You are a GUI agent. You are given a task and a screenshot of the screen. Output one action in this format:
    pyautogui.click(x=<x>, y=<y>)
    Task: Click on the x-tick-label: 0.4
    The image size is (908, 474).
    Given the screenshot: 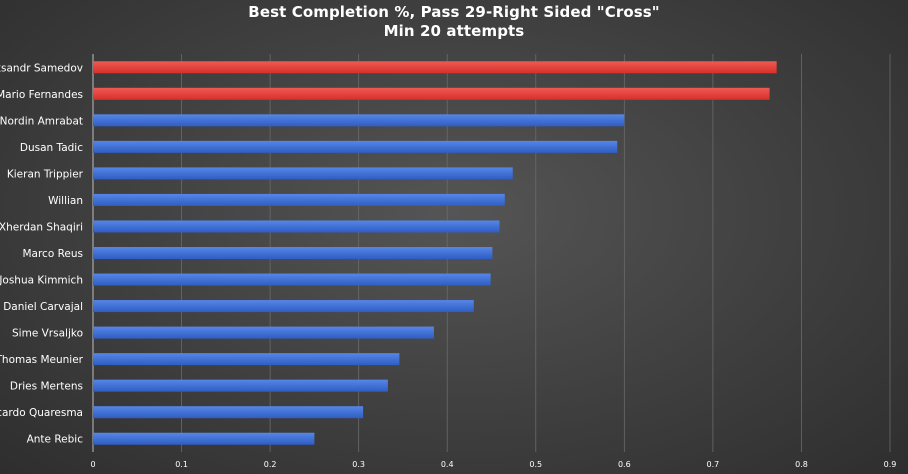 What is the action you would take?
    pyautogui.click(x=447, y=464)
    